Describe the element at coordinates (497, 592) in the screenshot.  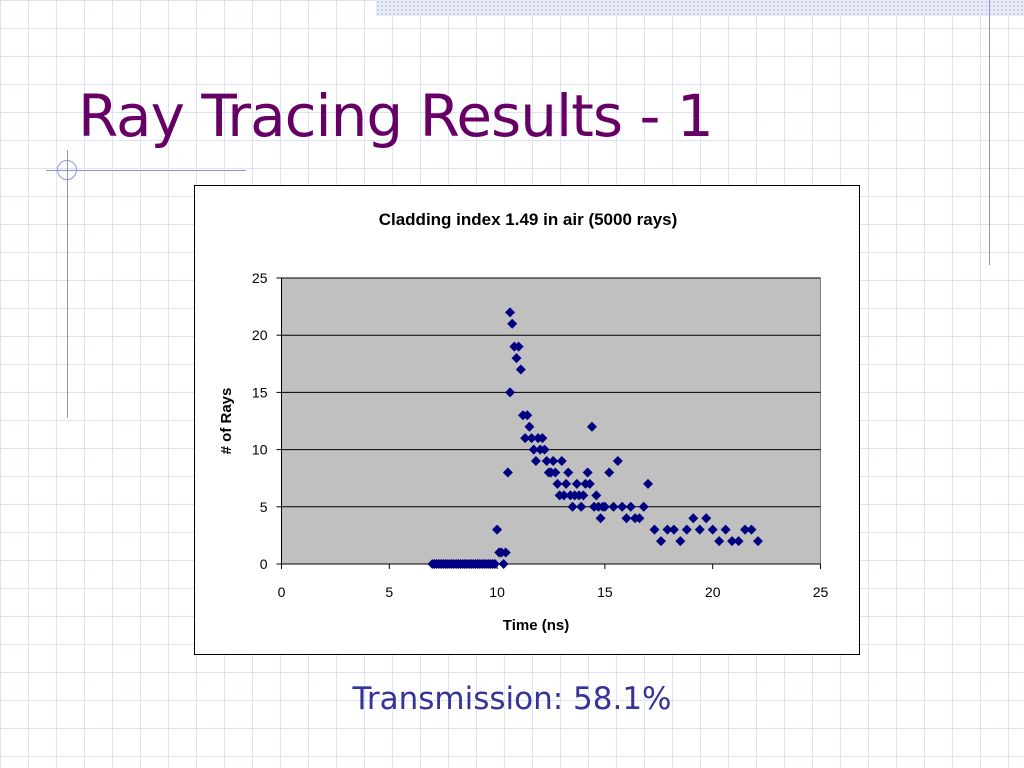
I see `x-tick-label: 10` at that location.